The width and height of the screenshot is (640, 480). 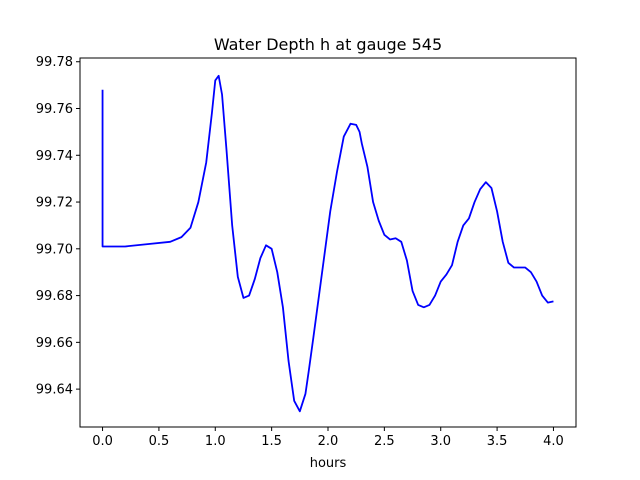 What do you see at coordinates (328, 463) in the screenshot?
I see `x-axis-label: hours` at bounding box center [328, 463].